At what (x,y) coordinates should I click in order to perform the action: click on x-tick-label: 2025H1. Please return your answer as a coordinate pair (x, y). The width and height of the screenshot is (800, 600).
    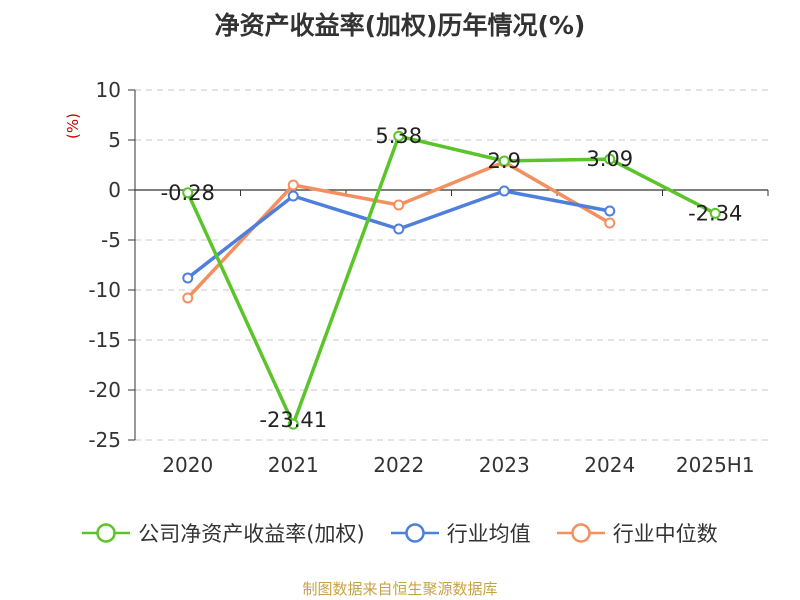
    Looking at the image, I should click on (715, 465).